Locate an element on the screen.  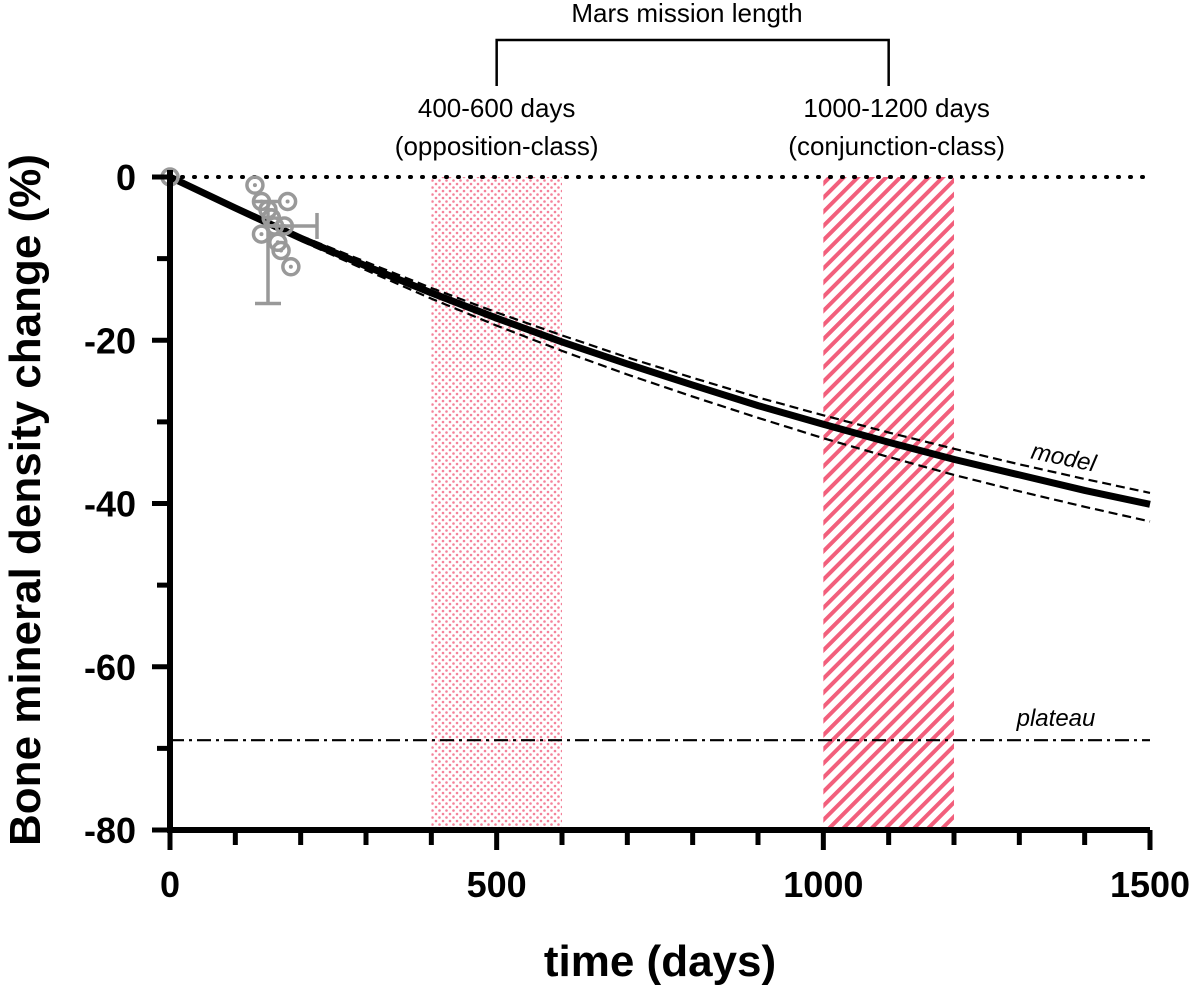
x-axis-title: time (days) is located at coordinates (660, 961).